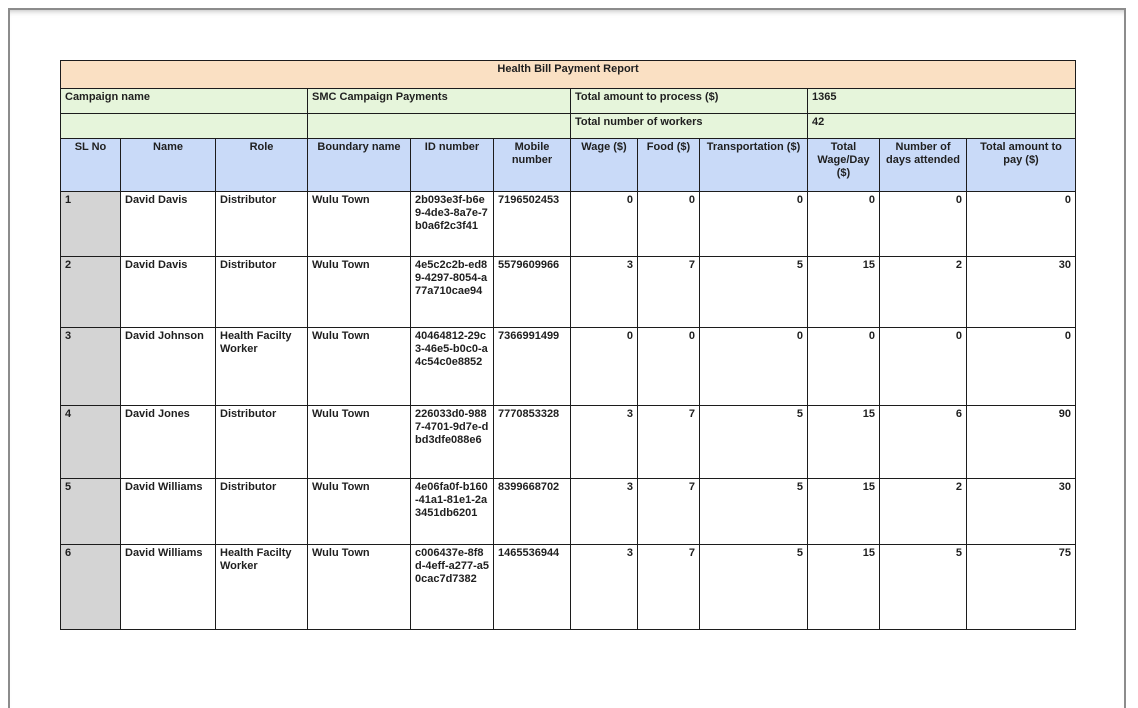 This screenshot has width=1138, height=708. I want to click on header-name: Name, so click(168, 165).